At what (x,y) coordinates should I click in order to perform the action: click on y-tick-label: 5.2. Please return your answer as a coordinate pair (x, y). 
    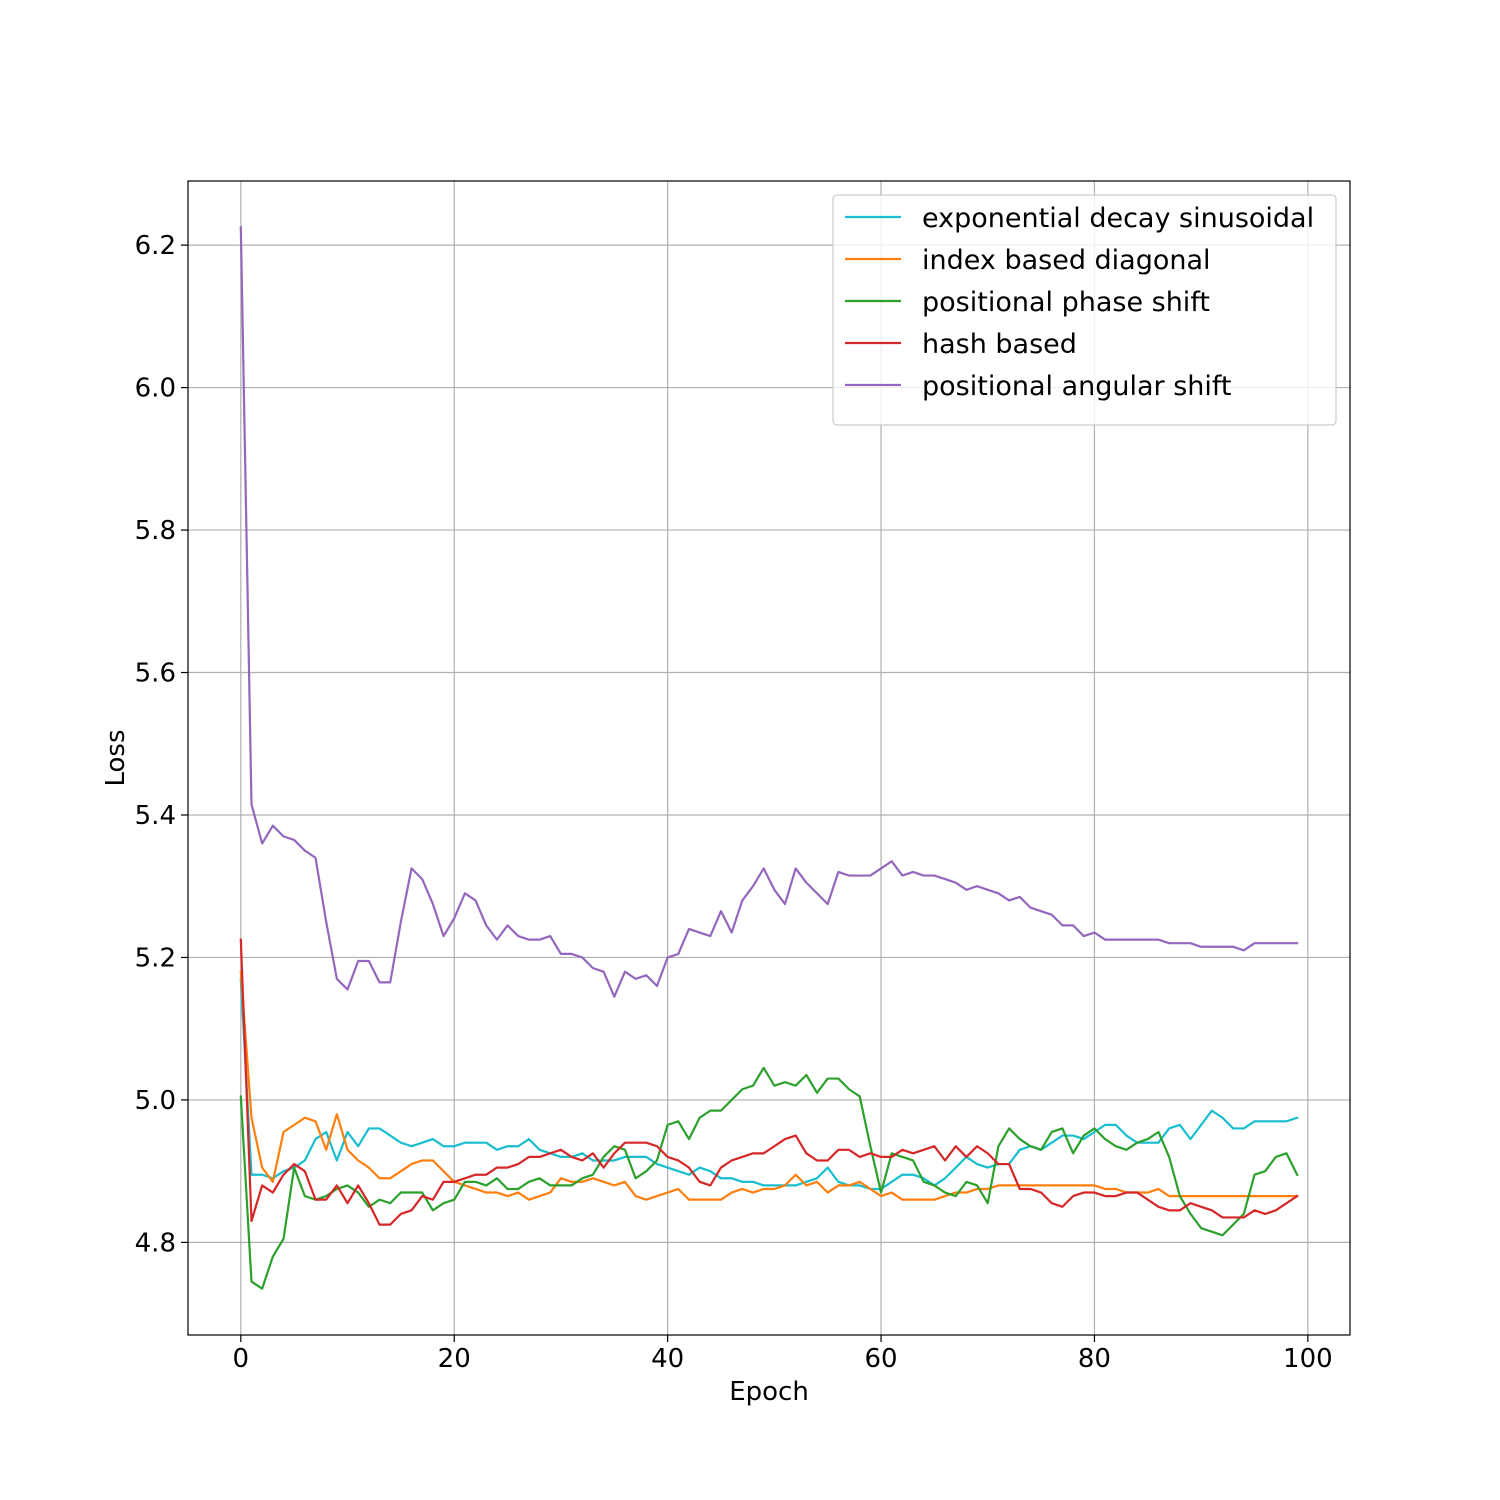
    Looking at the image, I should click on (155, 958).